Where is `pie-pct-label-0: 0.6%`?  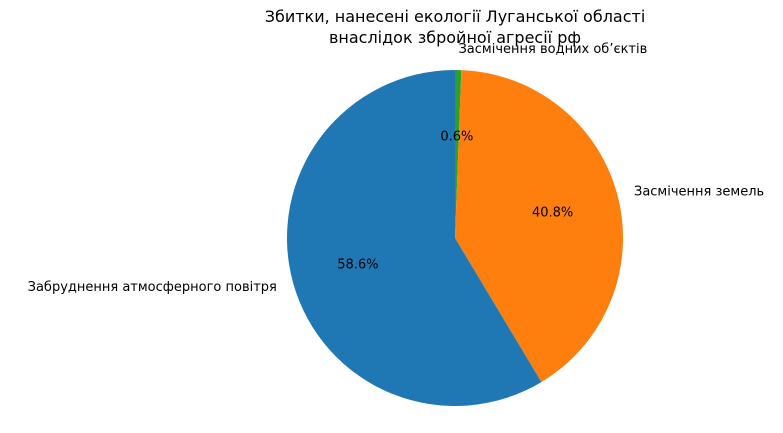 pie-pct-label-0: 0.6% is located at coordinates (456, 137).